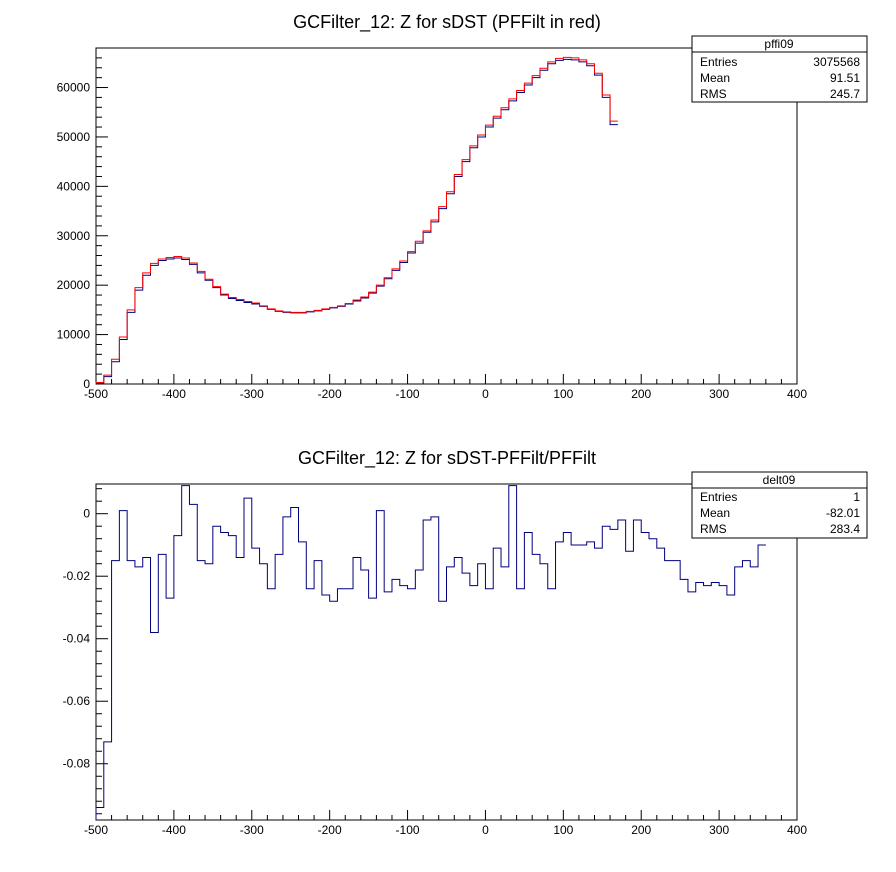 The height and width of the screenshot is (872, 896). Describe the element at coordinates (719, 830) in the screenshot. I see `bottom-x-tick-label: 300` at that location.